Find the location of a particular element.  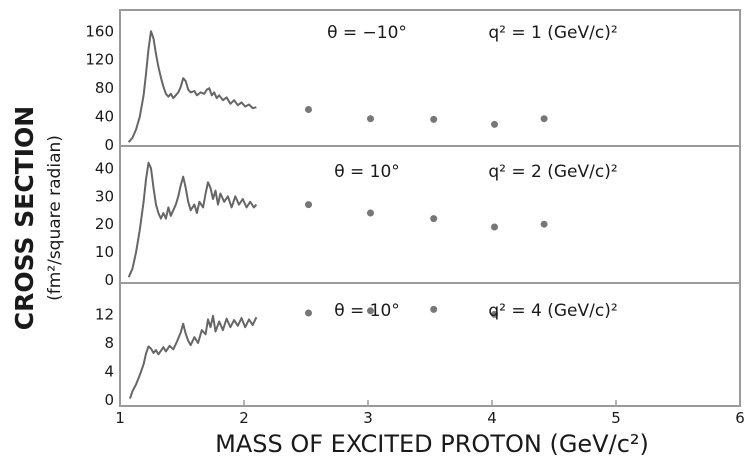

x-tick-label: 1 is located at coordinates (120, 418).